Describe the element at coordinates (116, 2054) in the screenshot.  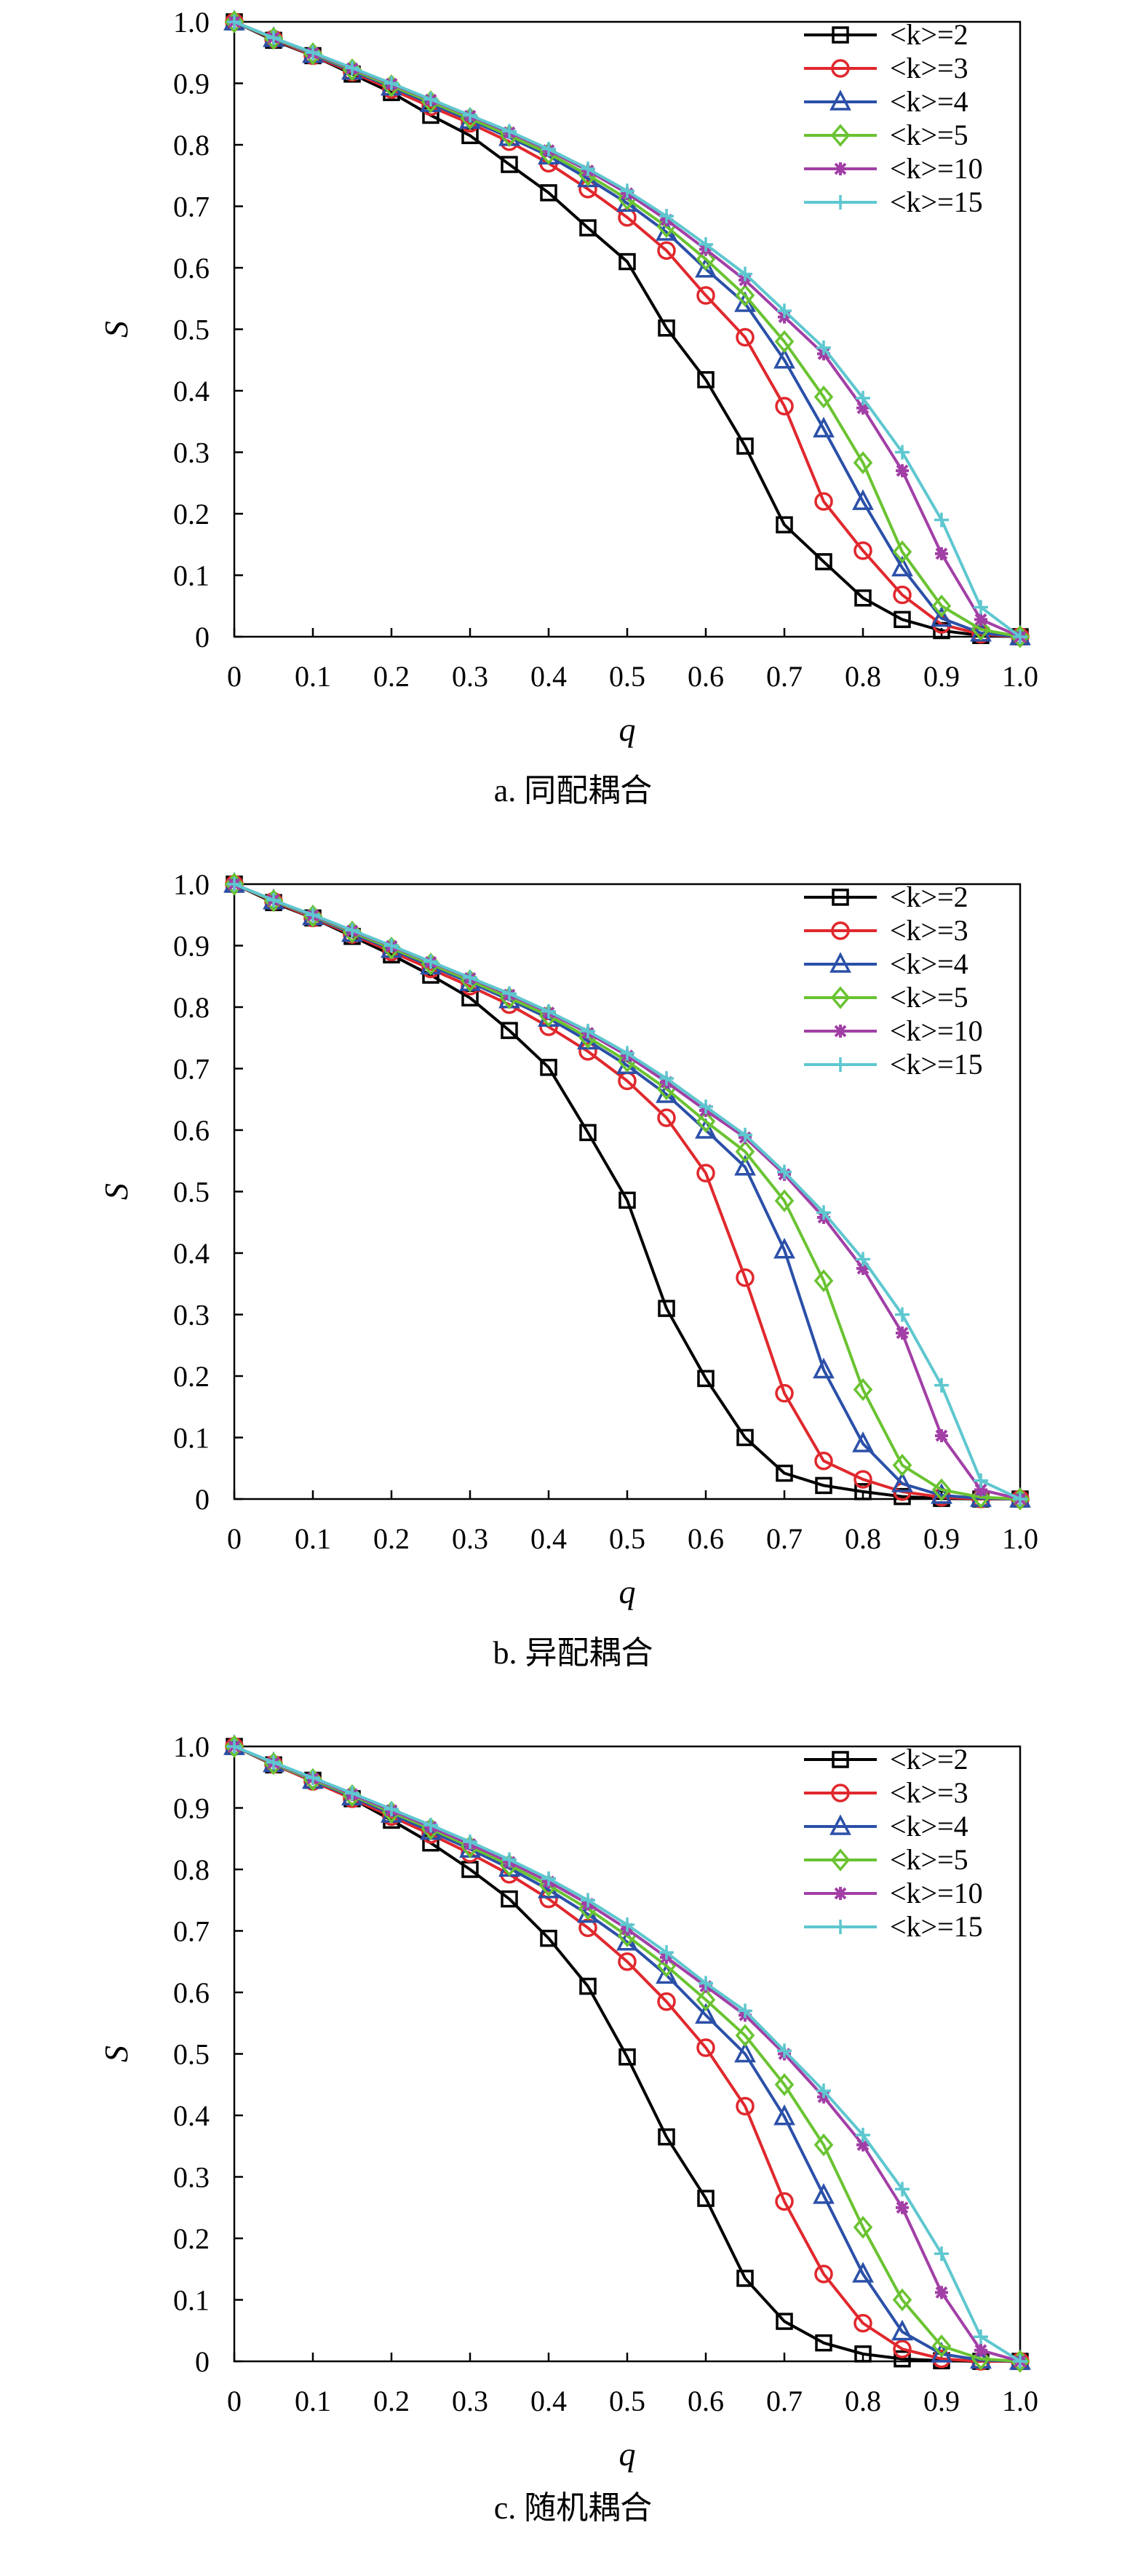
I see `y-axis-label: S` at that location.